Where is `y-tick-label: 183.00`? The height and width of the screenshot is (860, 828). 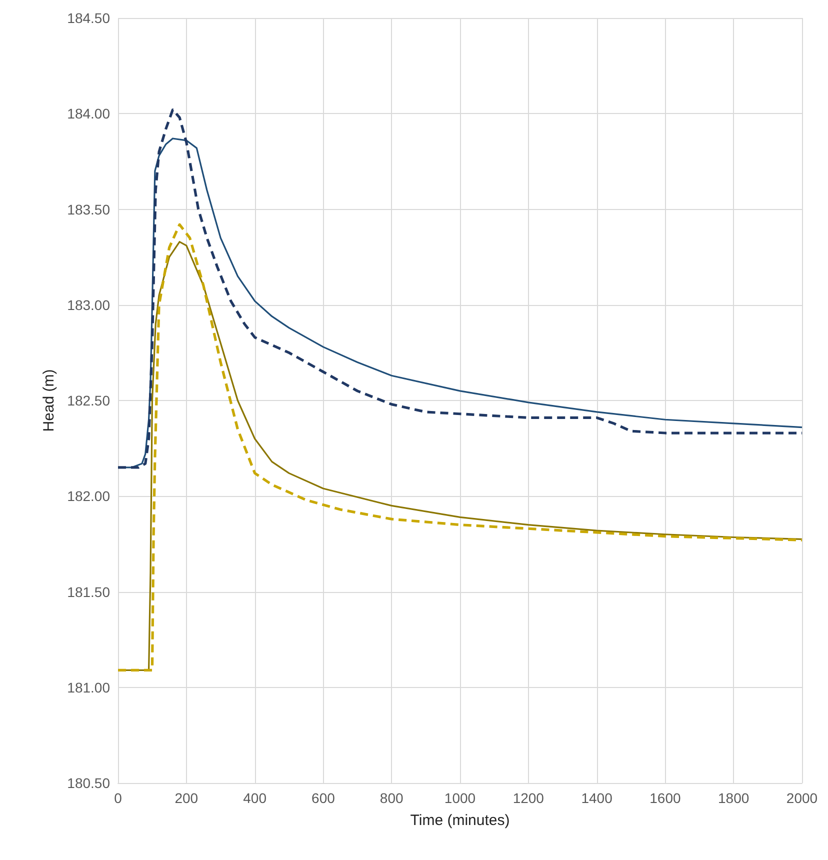 y-tick-label: 183.00 is located at coordinates (88, 304).